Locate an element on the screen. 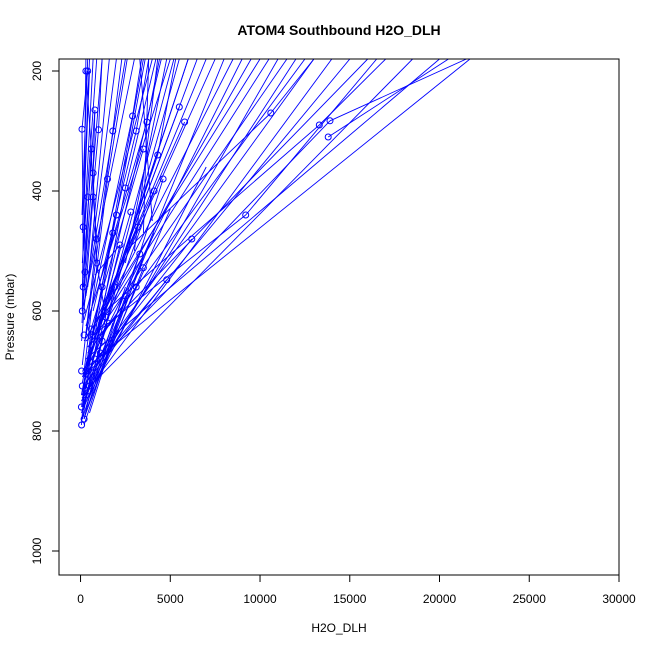  y-tick-label: 400 is located at coordinates (37, 191).